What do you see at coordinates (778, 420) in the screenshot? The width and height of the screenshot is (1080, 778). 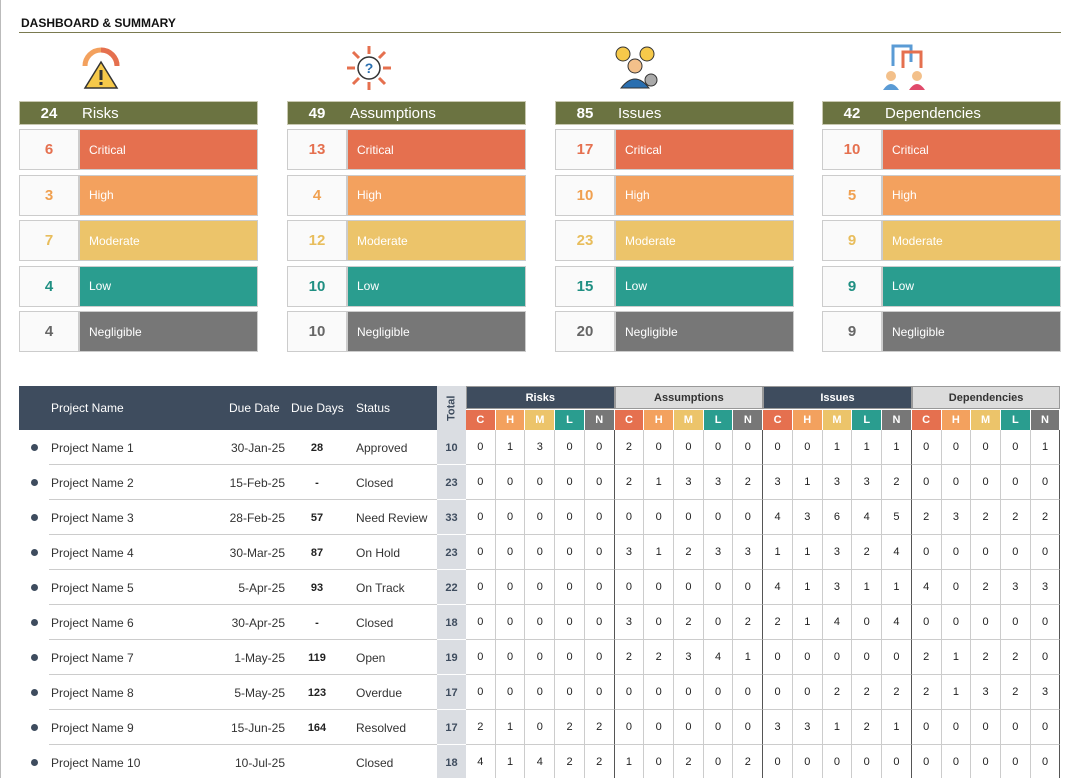 I see `sub-header: C` at bounding box center [778, 420].